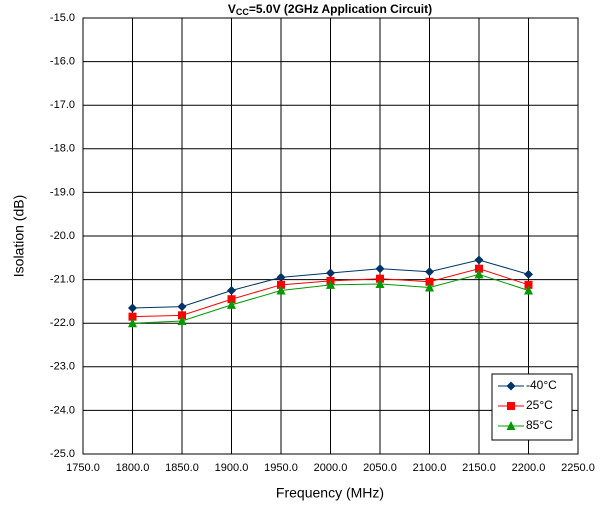 This screenshot has height=506, width=613. What do you see at coordinates (242, 12) in the screenshot?
I see `title-subscript: CC` at bounding box center [242, 12].